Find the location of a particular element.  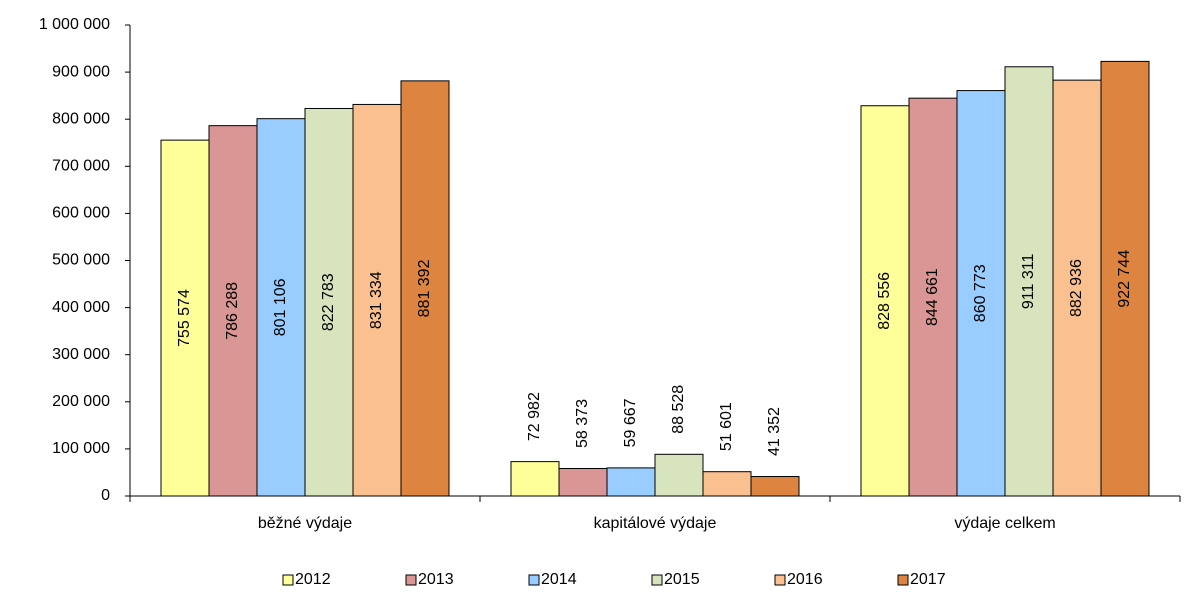

y-tick-label: 300 000 is located at coordinates (81, 354).